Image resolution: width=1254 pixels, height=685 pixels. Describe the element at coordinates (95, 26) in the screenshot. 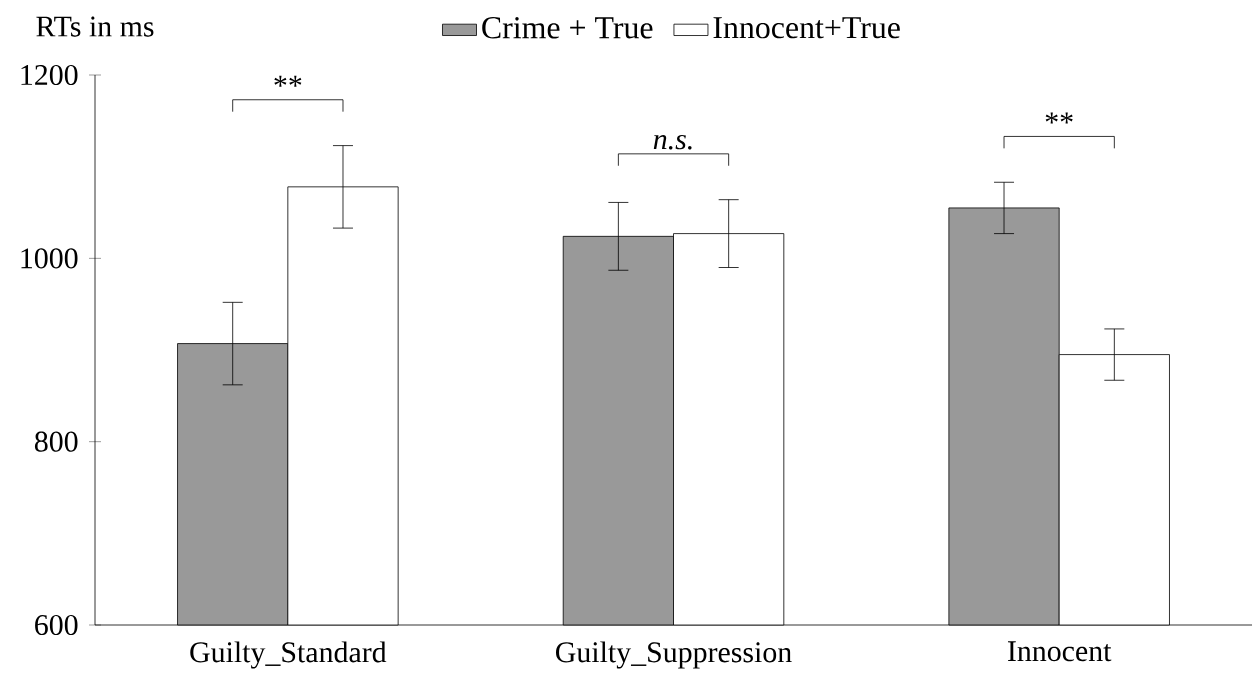

I see `y-axis-title: RTs in ms` at that location.